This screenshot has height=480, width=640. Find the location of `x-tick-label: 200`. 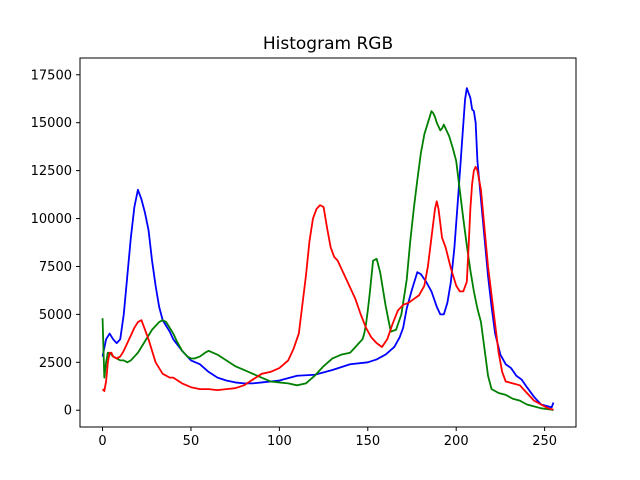

x-tick-label: 200 is located at coordinates (456, 441).